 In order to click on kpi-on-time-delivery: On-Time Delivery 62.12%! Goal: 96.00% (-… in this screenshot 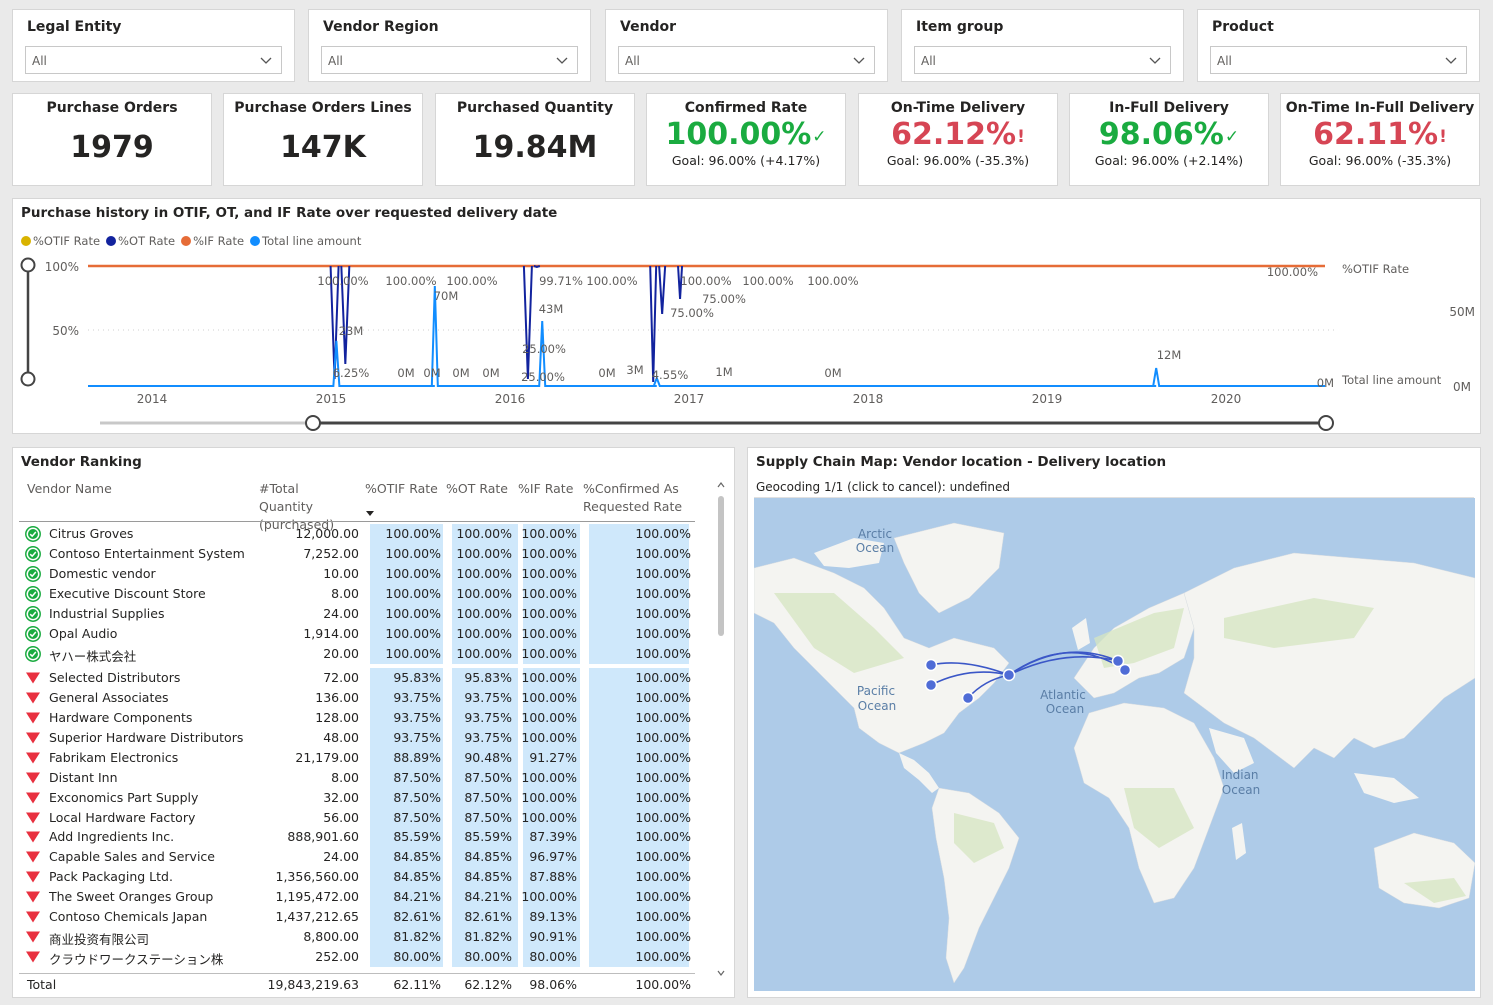, I will do `click(958, 139)`.